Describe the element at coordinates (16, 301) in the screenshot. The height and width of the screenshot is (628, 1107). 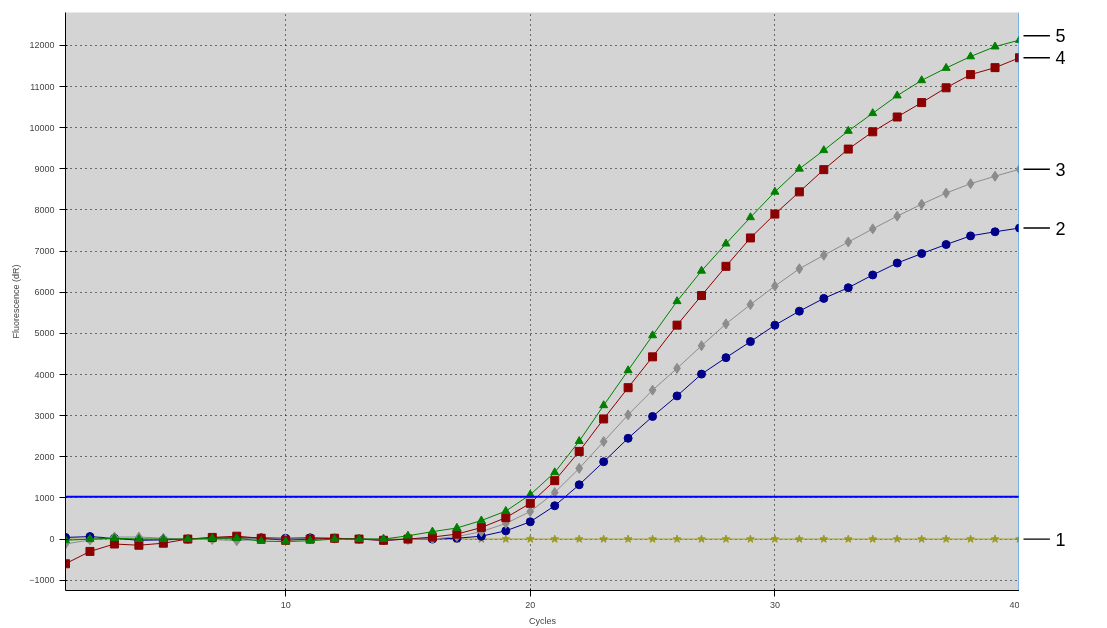
I see `y-axis-title: Fluorescence (dR)` at that location.